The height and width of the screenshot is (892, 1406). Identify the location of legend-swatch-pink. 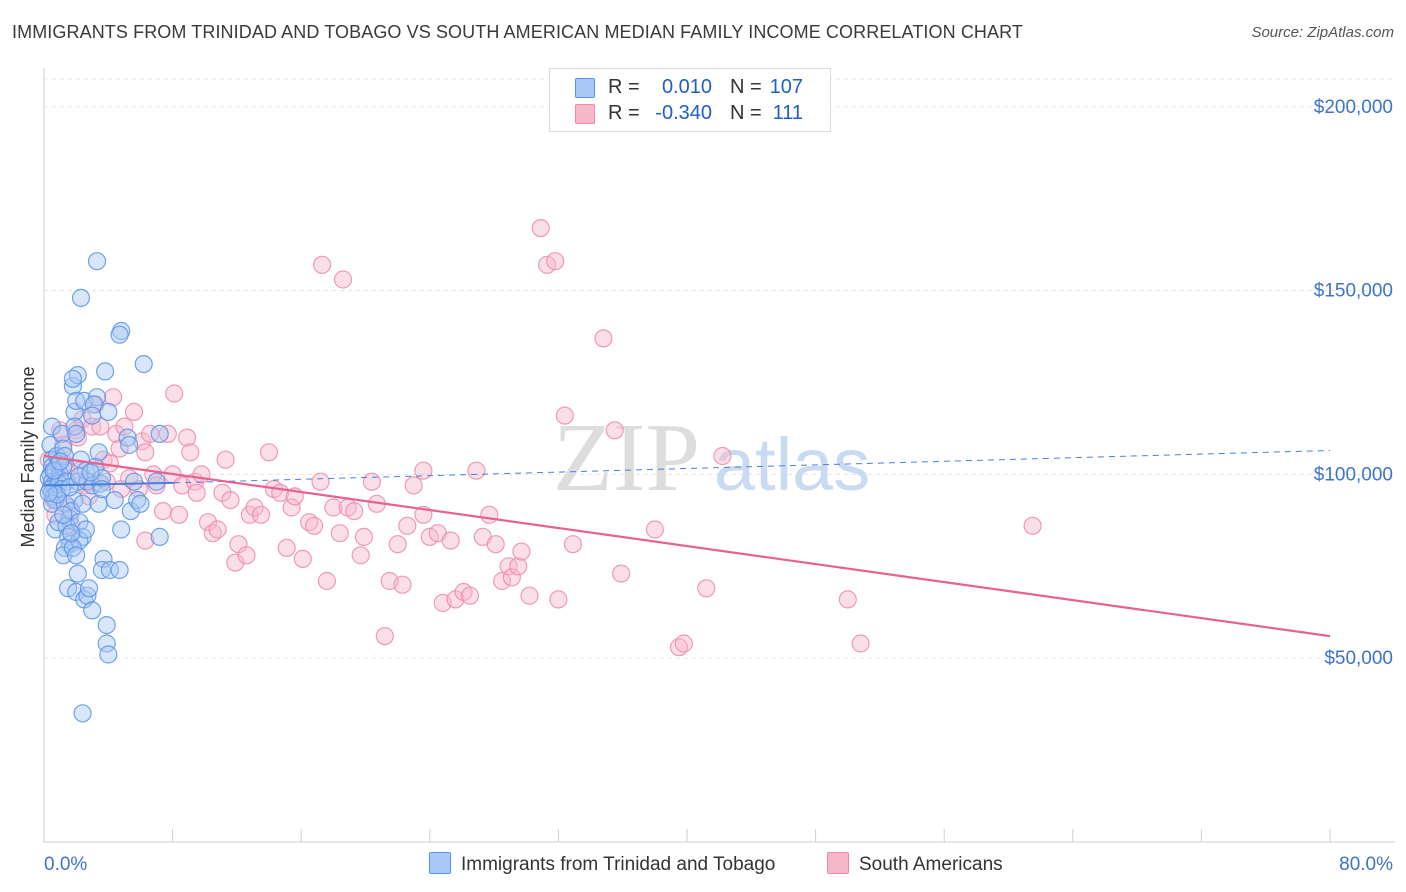
(585, 114).